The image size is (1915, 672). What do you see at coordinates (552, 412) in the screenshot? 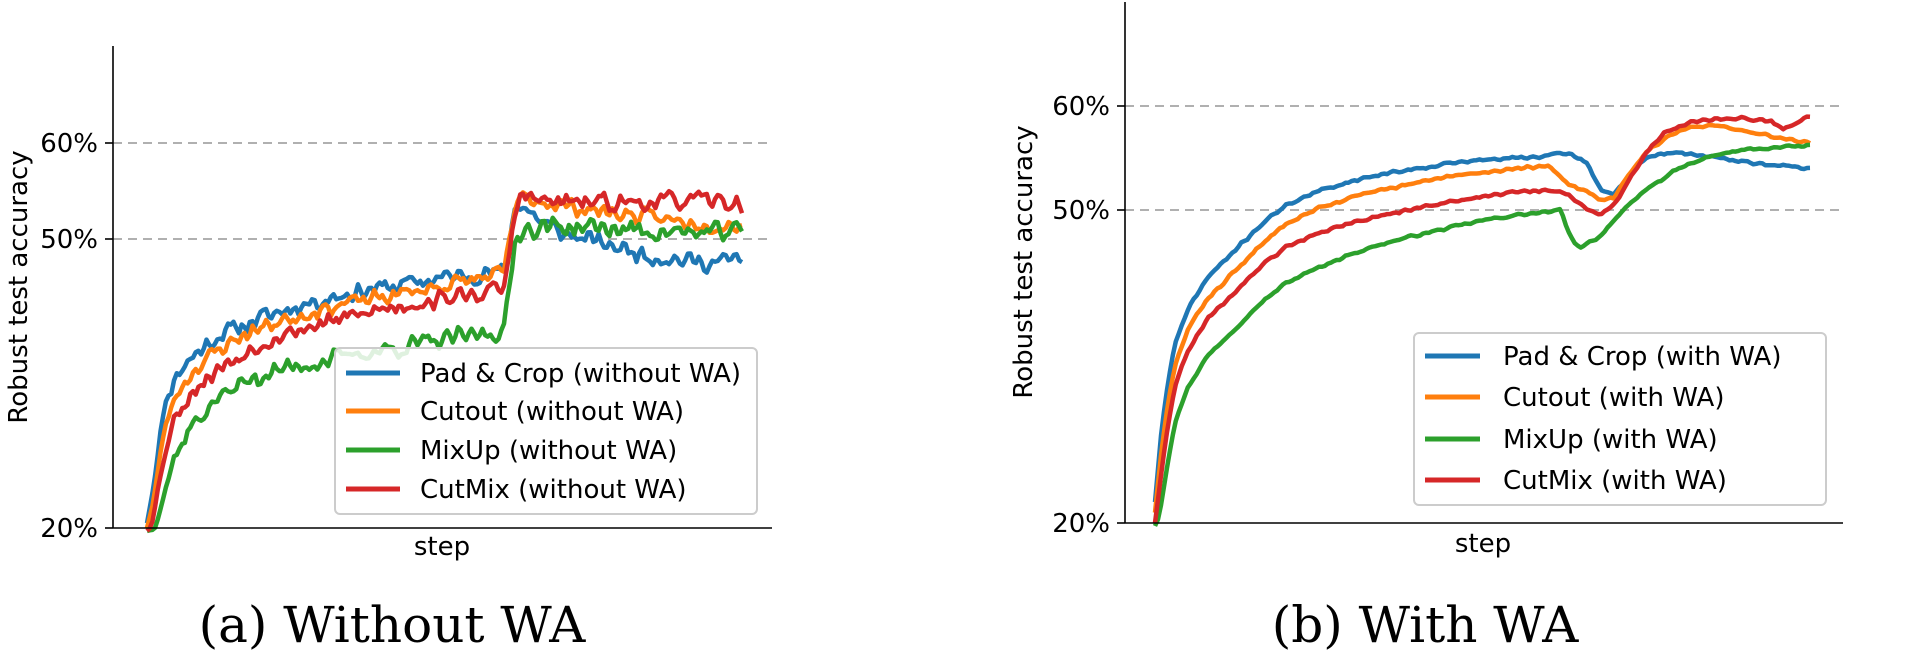
I see `legend-label-cutout: Cutout (without WA)` at bounding box center [552, 412].